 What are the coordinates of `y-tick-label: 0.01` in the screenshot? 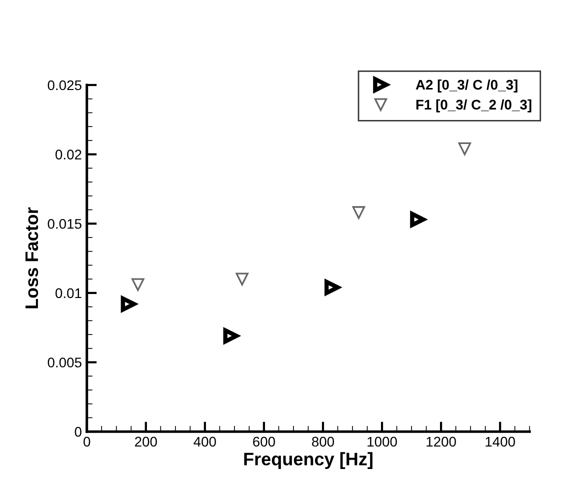 It's located at (69, 293).